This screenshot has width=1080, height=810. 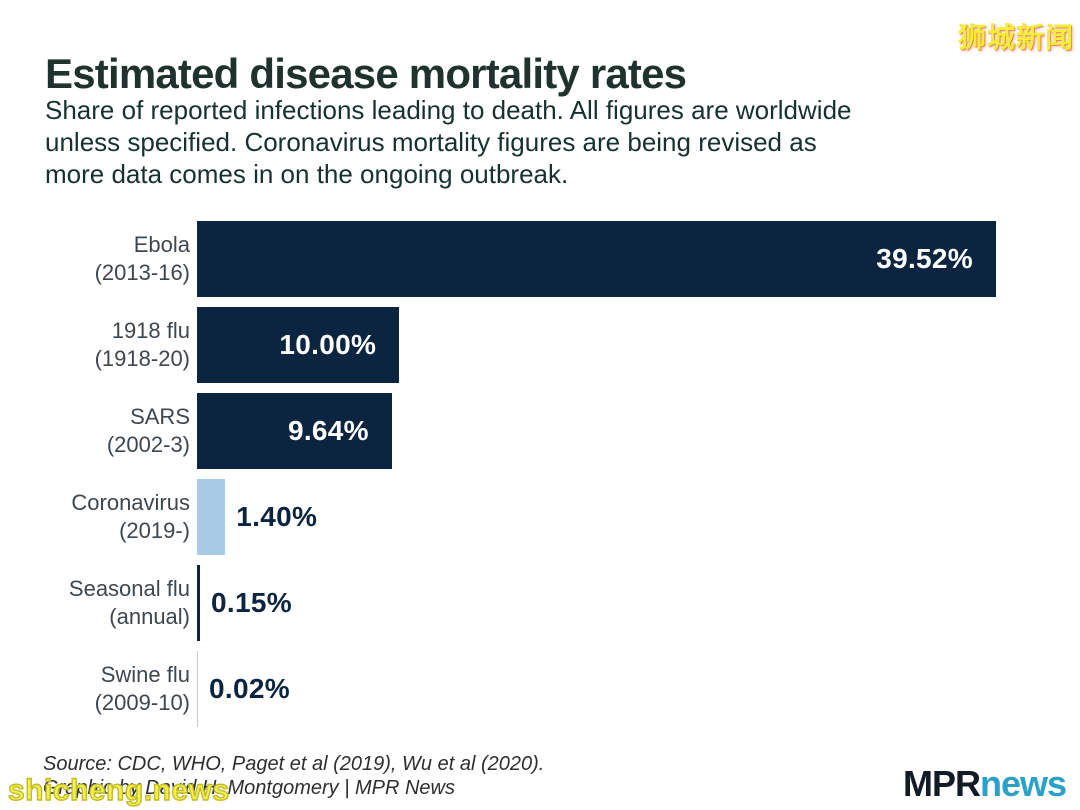 I want to click on mpr-news-logo: MPRnews, so click(x=984, y=784).